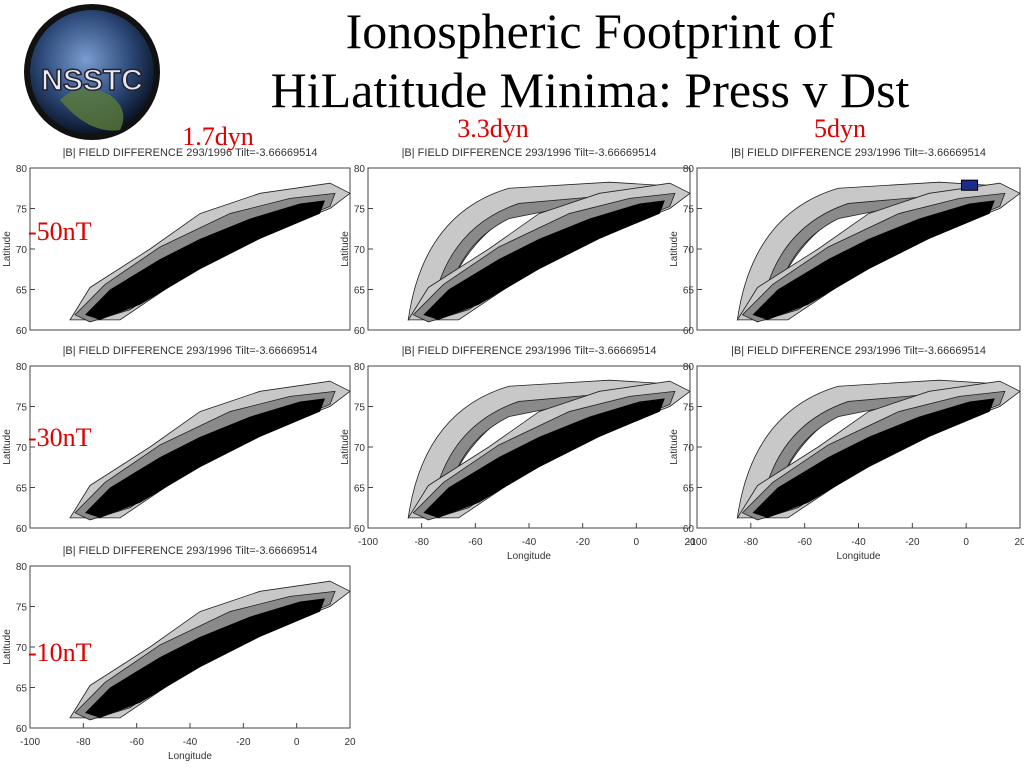 This screenshot has width=1024, height=768. What do you see at coordinates (858, 542) in the screenshot?
I see `x-tick-label: -40` at bounding box center [858, 542].